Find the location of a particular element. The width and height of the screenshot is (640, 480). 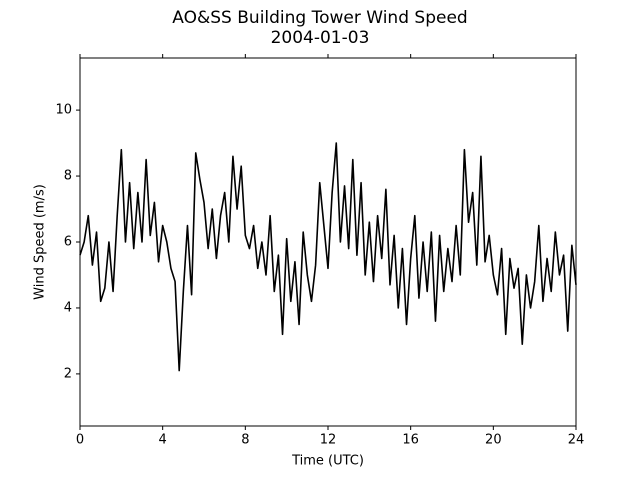

x-tick-label: 24 is located at coordinates (576, 440).